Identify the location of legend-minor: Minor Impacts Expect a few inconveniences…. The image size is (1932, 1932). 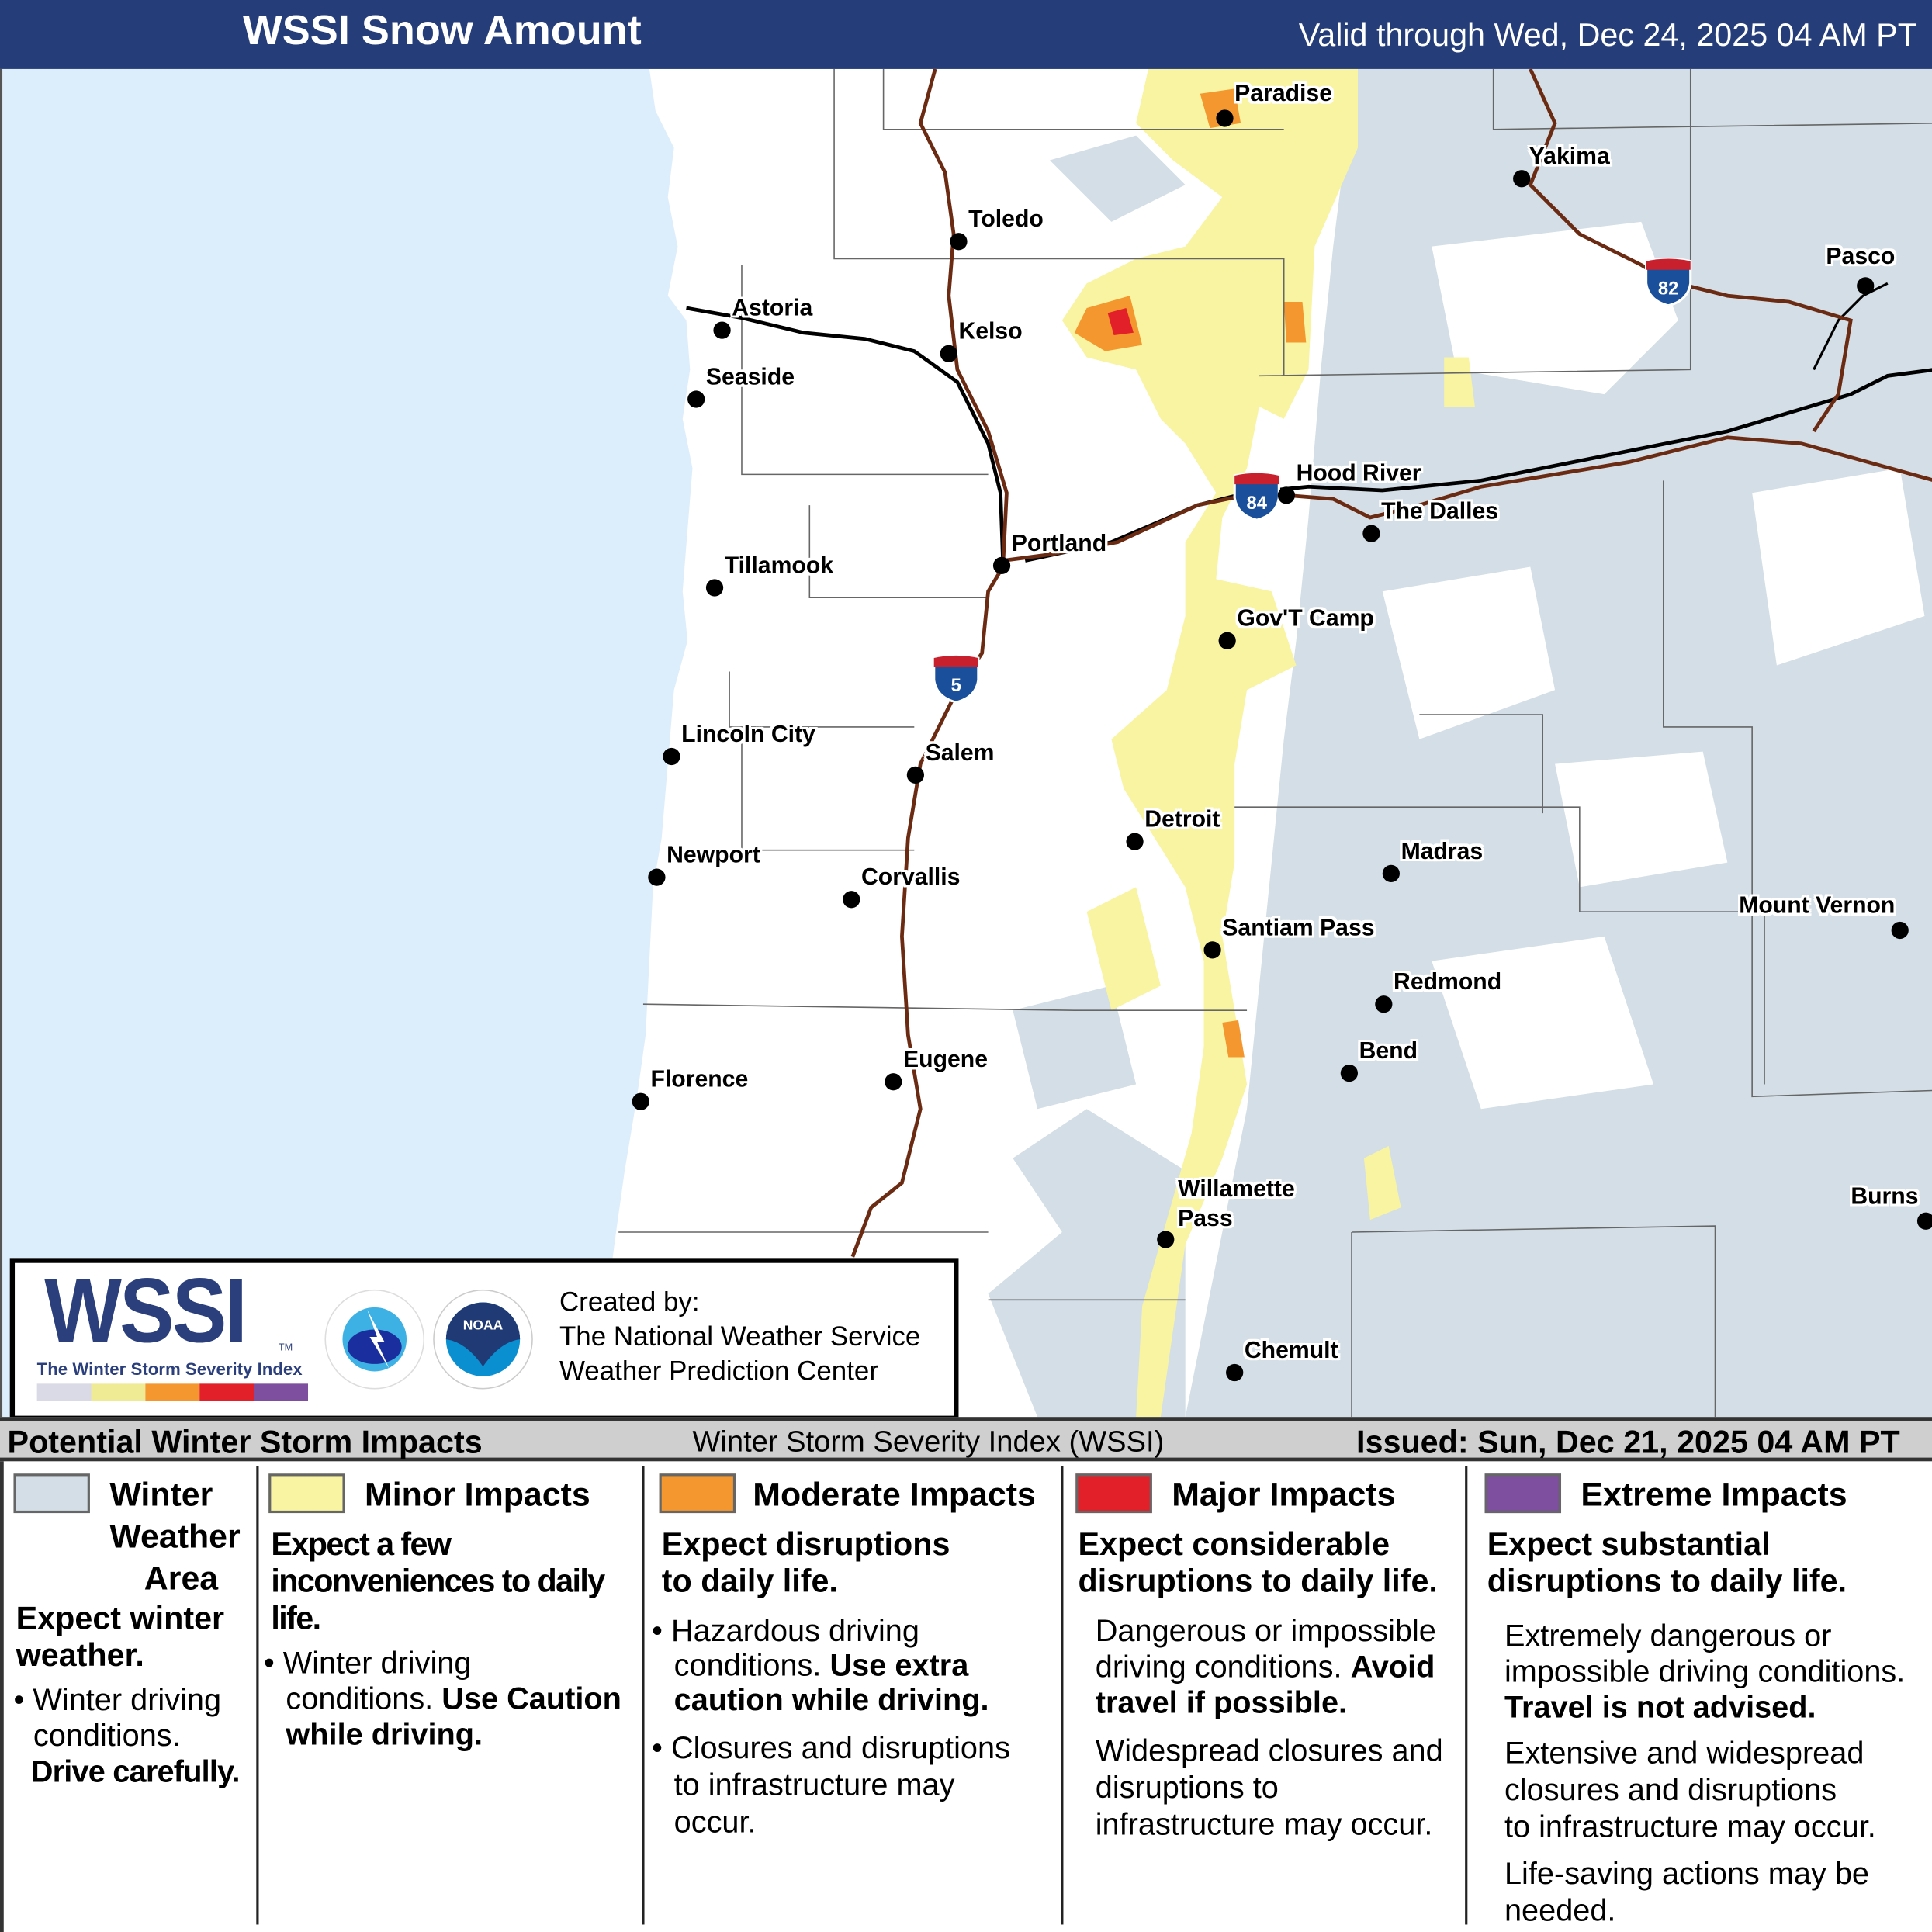
(451, 1692).